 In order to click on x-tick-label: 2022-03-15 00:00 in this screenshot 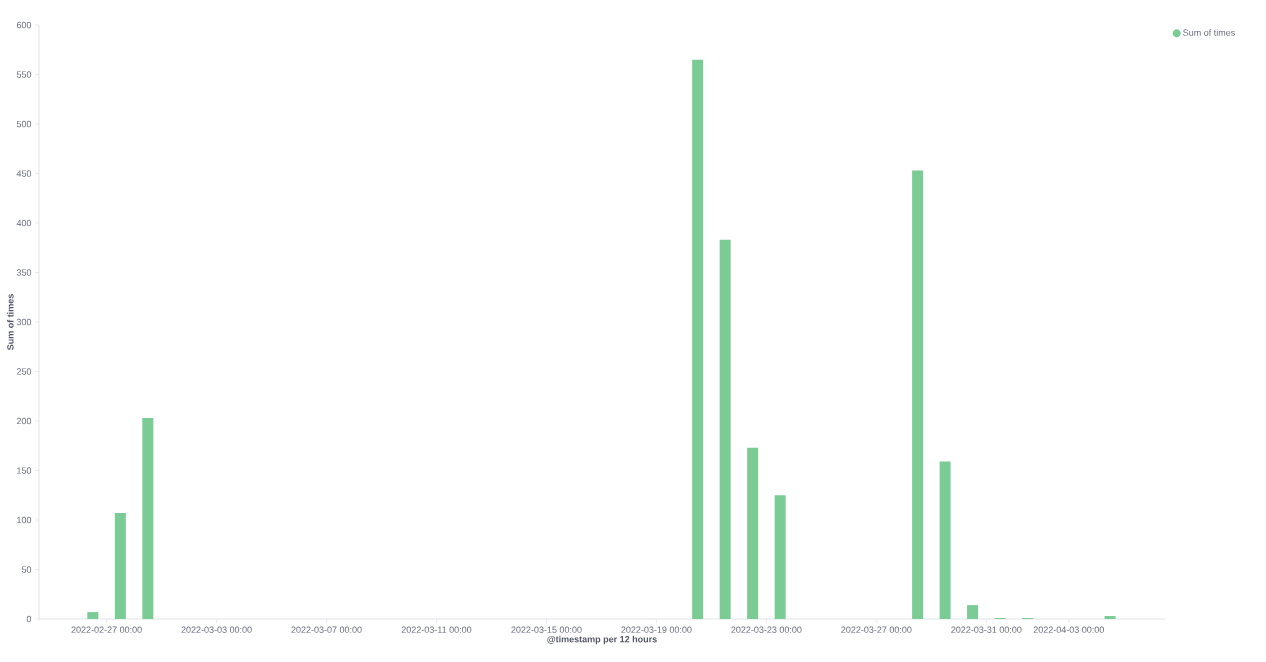, I will do `click(546, 629)`.